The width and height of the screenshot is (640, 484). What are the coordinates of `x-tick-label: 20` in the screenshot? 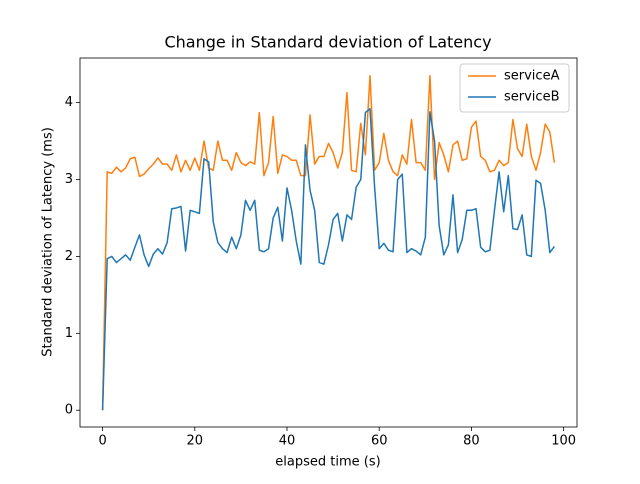 It's located at (195, 441).